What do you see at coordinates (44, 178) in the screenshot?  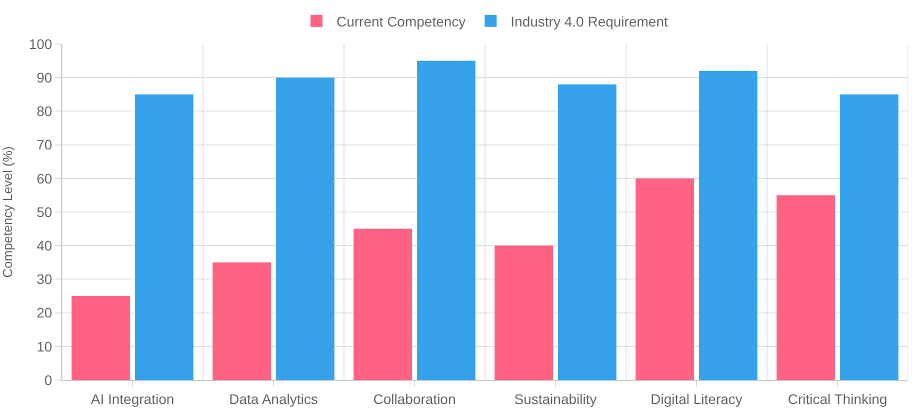 I see `y-tick-label: 60` at bounding box center [44, 178].